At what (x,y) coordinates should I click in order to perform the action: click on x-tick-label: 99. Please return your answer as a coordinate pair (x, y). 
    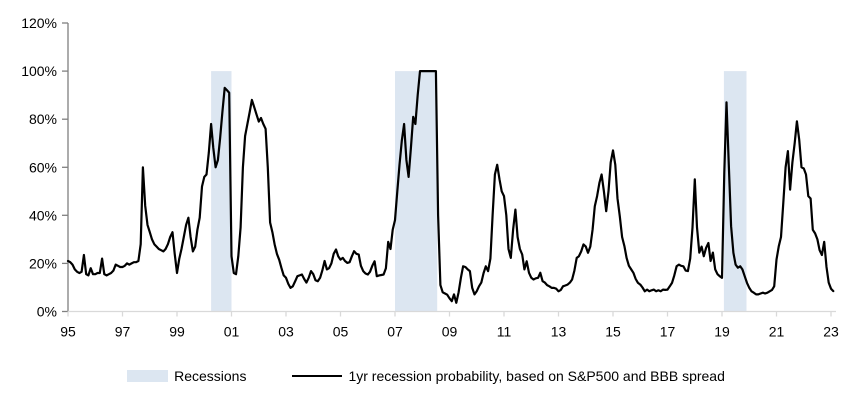
    Looking at the image, I should click on (177, 332).